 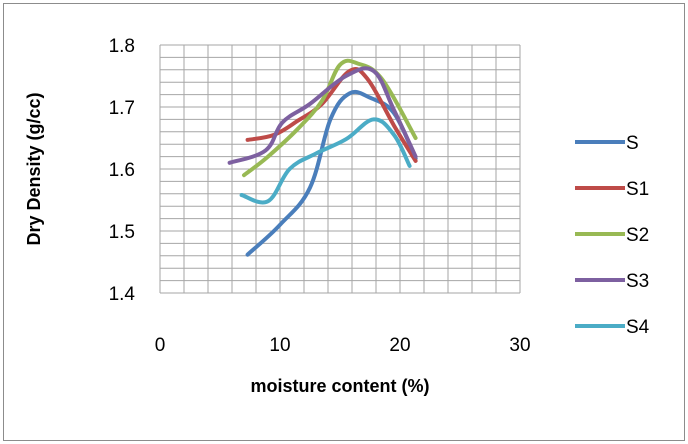 I want to click on y-tick-label: 1.8, so click(x=122, y=46).